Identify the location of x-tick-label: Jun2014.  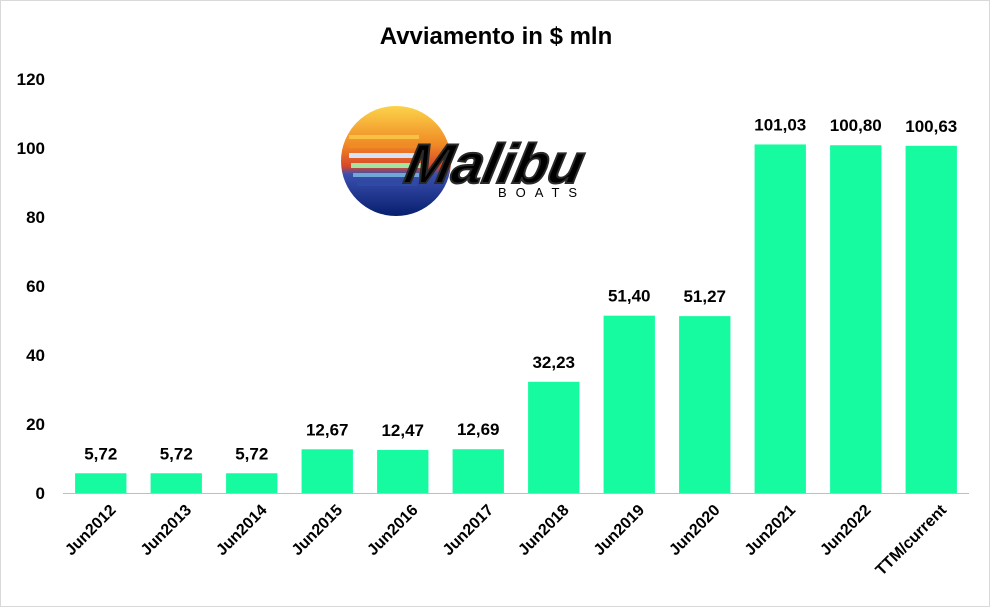
(241, 530).